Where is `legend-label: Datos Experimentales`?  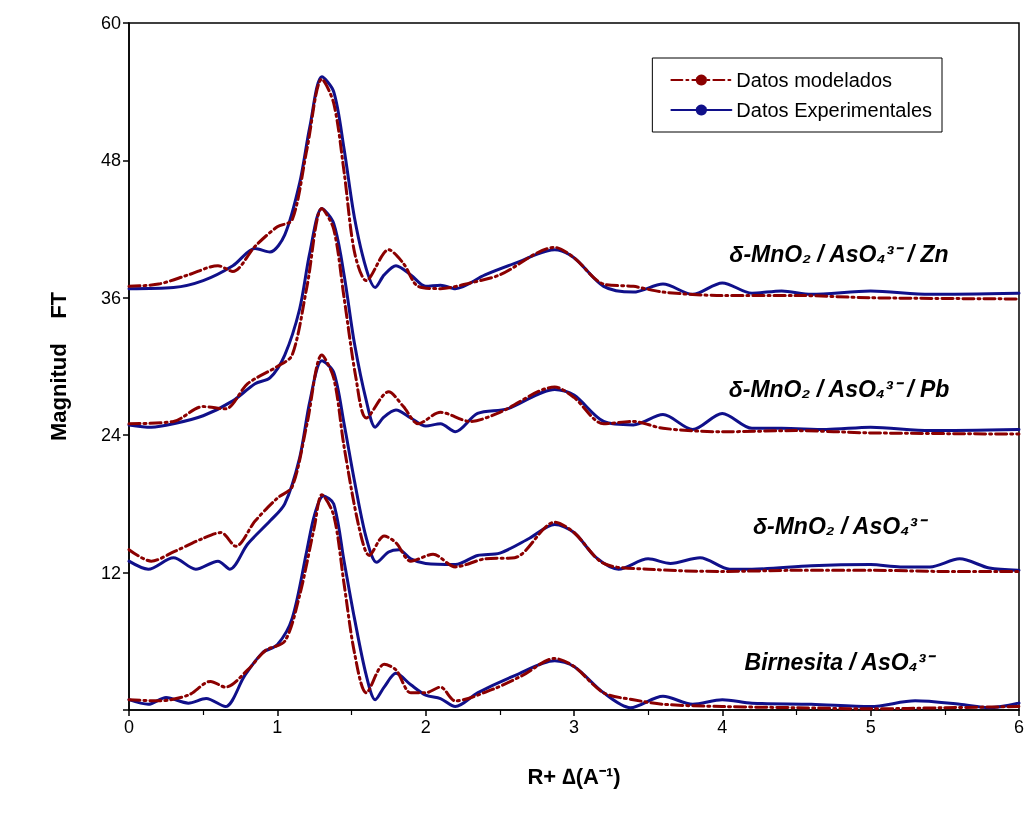 legend-label: Datos Experimentales is located at coordinates (834, 110).